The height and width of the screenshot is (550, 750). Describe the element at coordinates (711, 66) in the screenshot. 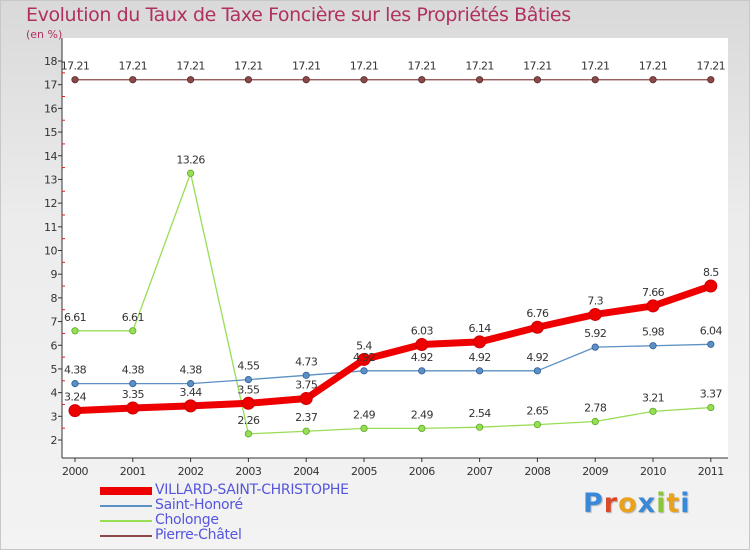

I see `data-label-3-11: 17.21` at that location.